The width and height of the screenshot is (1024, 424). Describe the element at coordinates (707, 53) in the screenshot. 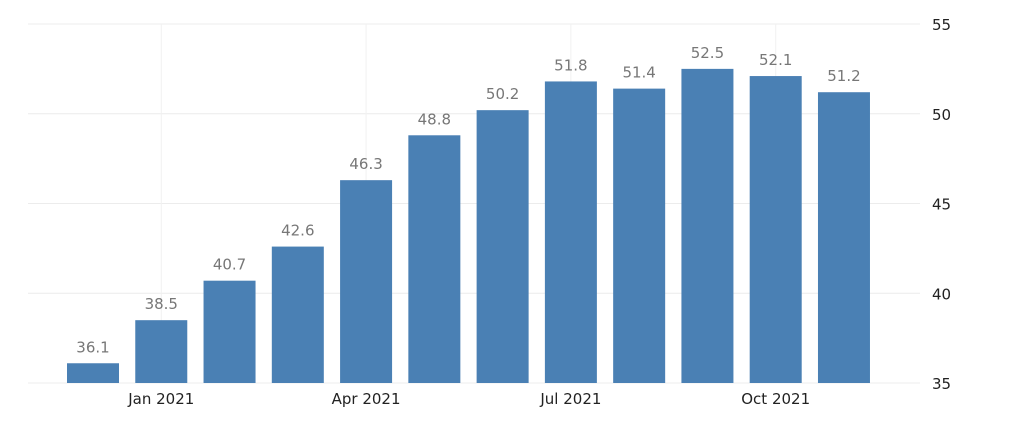

I see `bar-value-label: 52.5` at that location.